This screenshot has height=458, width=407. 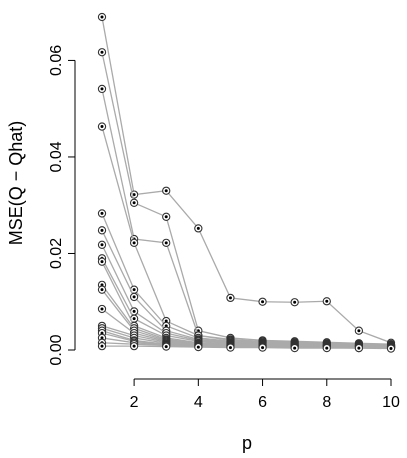 What do you see at coordinates (16, 183) in the screenshot?
I see `y-axis-title: MSE(Q − Qhat)` at bounding box center [16, 183].